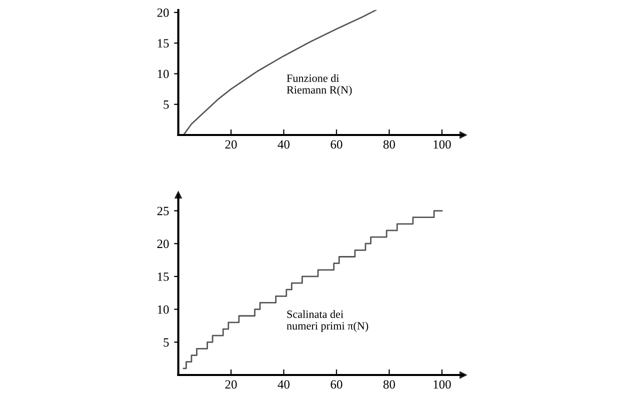 The width and height of the screenshot is (630, 400). Describe the element at coordinates (279, 72) in the screenshot. I see `line-series` at that location.